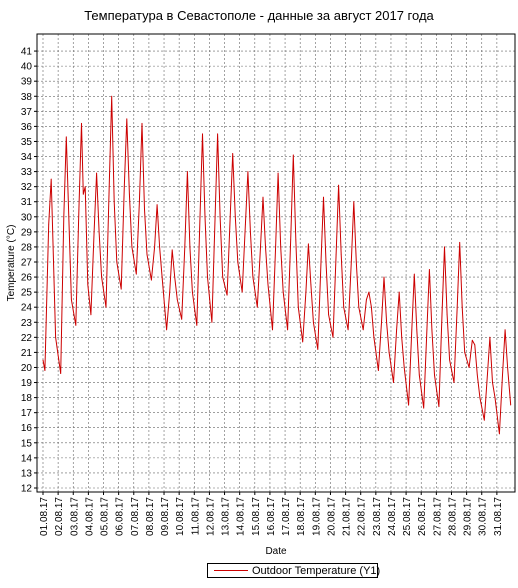 The image size is (518, 588). Describe the element at coordinates (231, 570) in the screenshot. I see `legend-swatch` at that location.